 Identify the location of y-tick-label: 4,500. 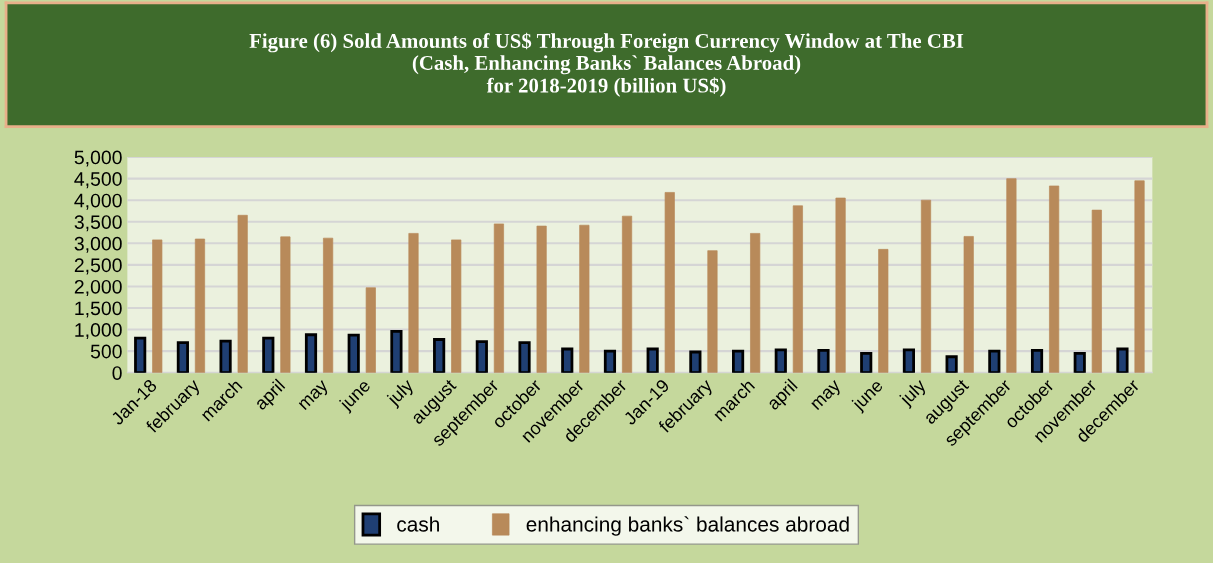
(98, 180).